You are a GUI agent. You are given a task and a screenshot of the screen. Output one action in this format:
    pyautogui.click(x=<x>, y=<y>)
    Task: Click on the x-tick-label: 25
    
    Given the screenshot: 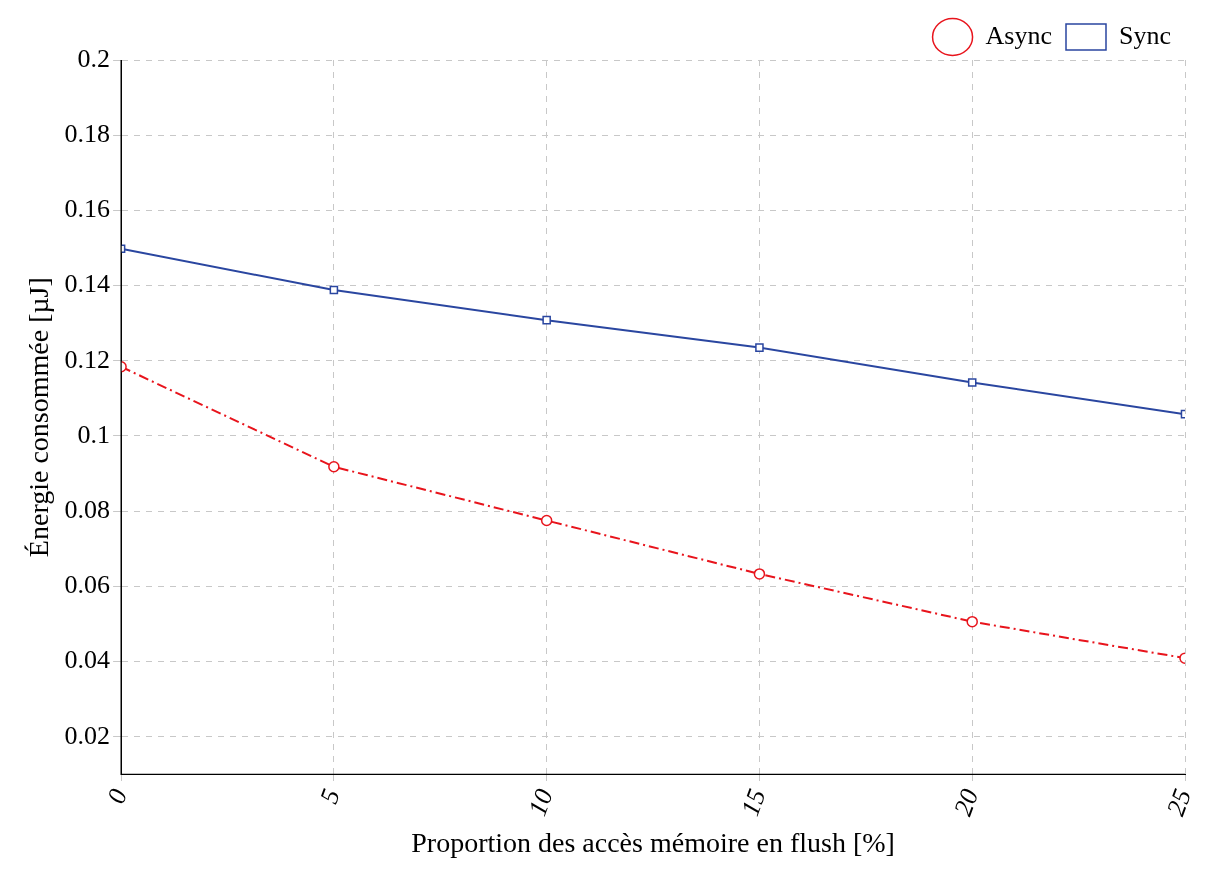 What is the action you would take?
    pyautogui.click(x=1179, y=802)
    